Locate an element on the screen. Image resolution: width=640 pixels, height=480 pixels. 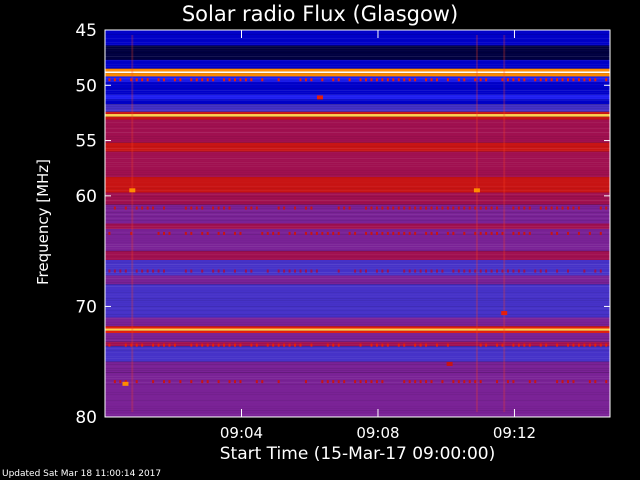
x-tick-label: 09:04 is located at coordinates (241, 433).